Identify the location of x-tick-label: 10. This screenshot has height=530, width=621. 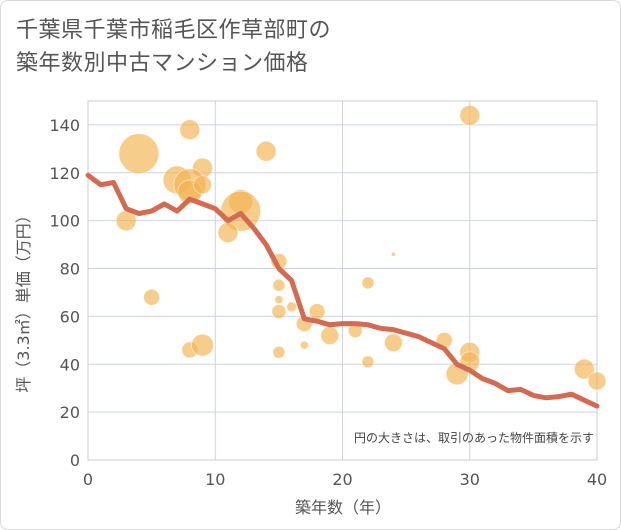
(215, 479).